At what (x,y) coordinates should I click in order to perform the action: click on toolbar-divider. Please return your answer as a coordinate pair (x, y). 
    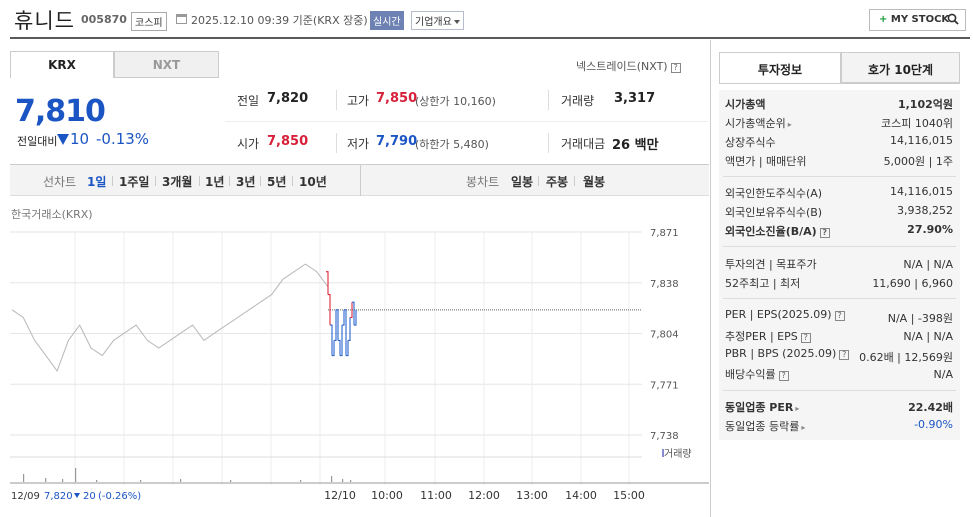
    Looking at the image, I should click on (360, 180).